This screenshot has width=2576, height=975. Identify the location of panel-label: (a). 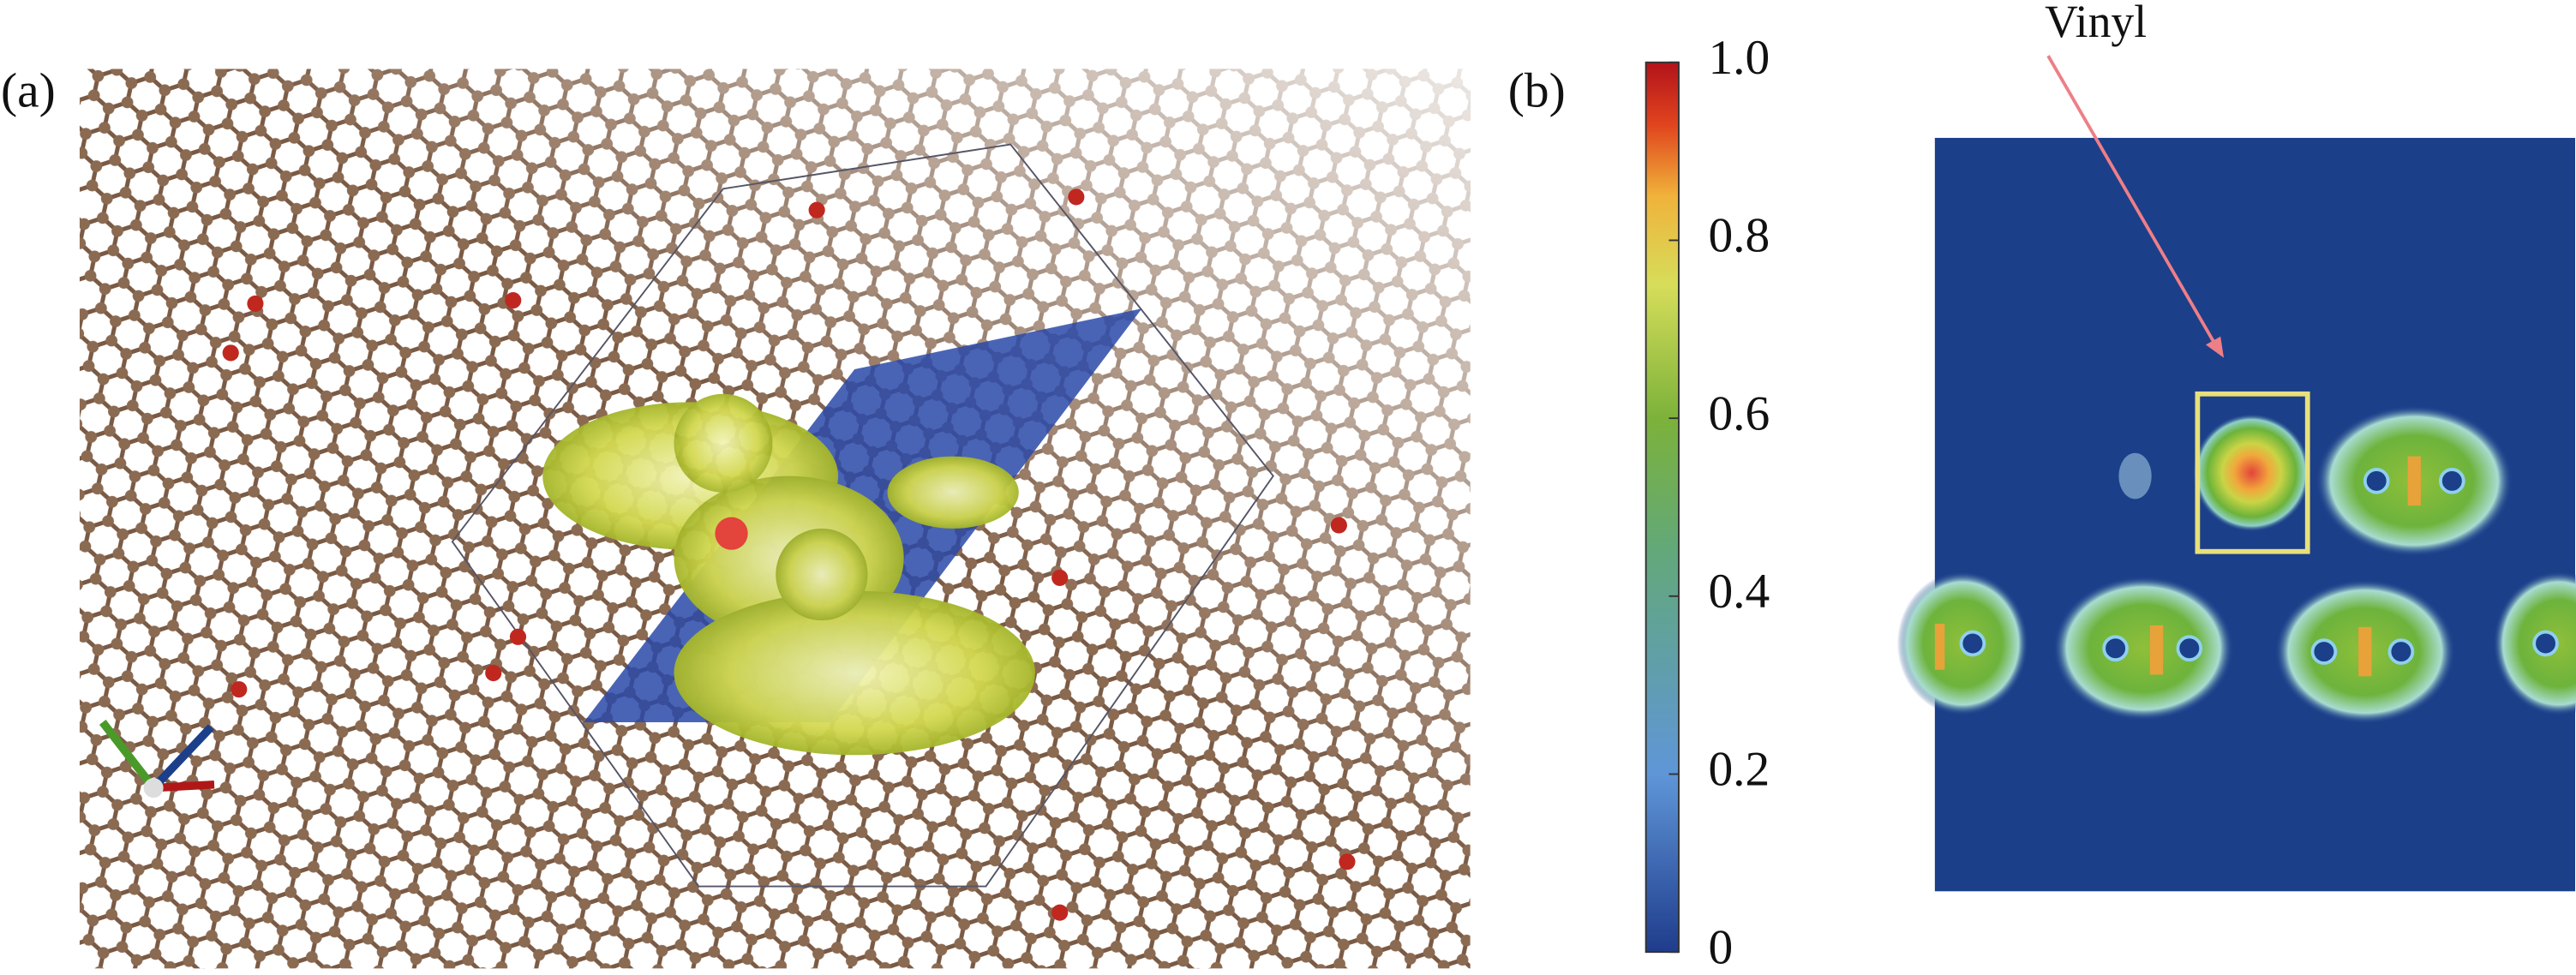
(28, 90).